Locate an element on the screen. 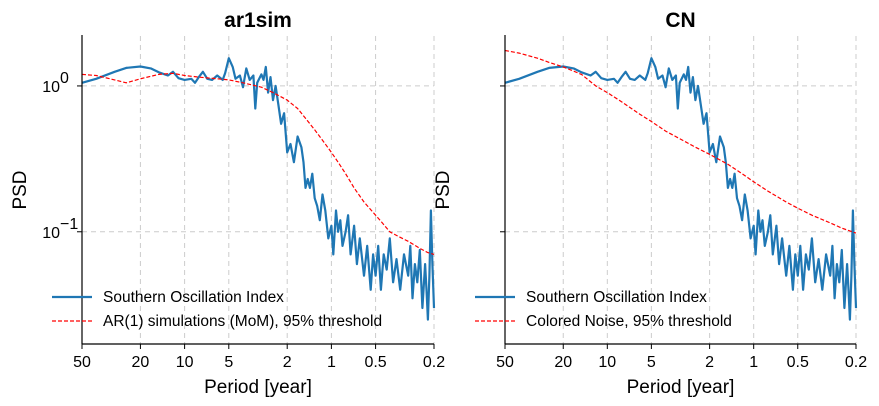  y-tick-exponent: 0 is located at coordinates (64, 78).